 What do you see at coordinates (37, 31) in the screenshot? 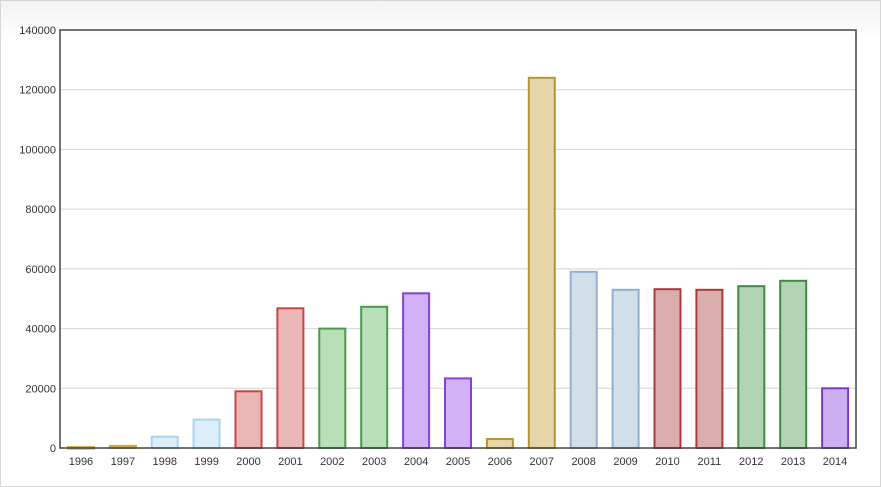
I see `y-tick-label: 140000` at bounding box center [37, 31].